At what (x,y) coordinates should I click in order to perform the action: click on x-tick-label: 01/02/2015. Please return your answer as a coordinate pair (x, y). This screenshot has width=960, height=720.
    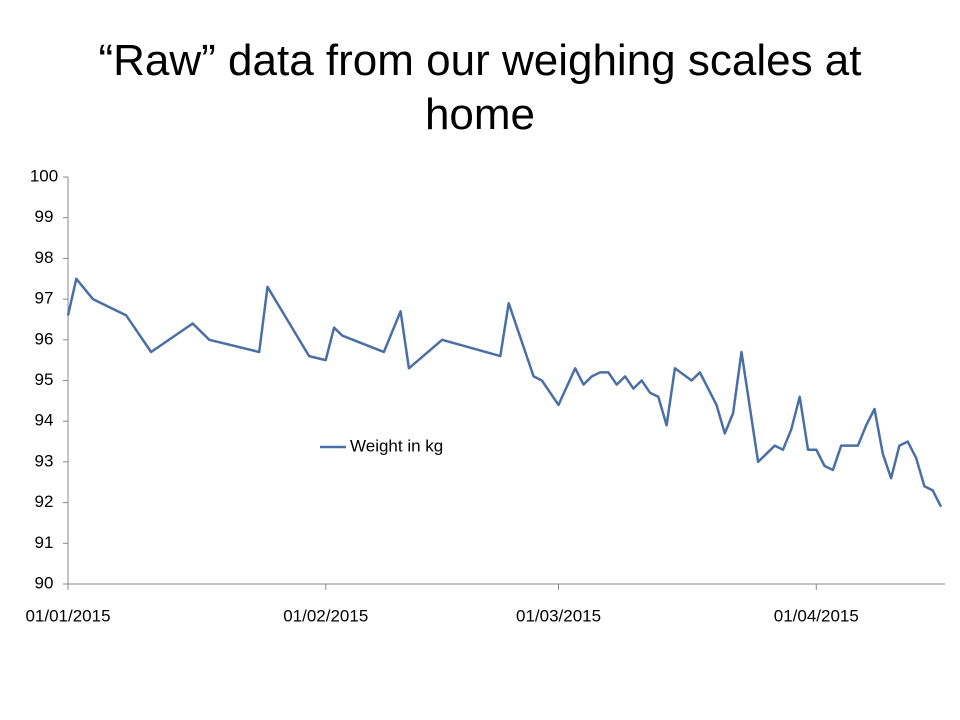
    Looking at the image, I should click on (325, 615).